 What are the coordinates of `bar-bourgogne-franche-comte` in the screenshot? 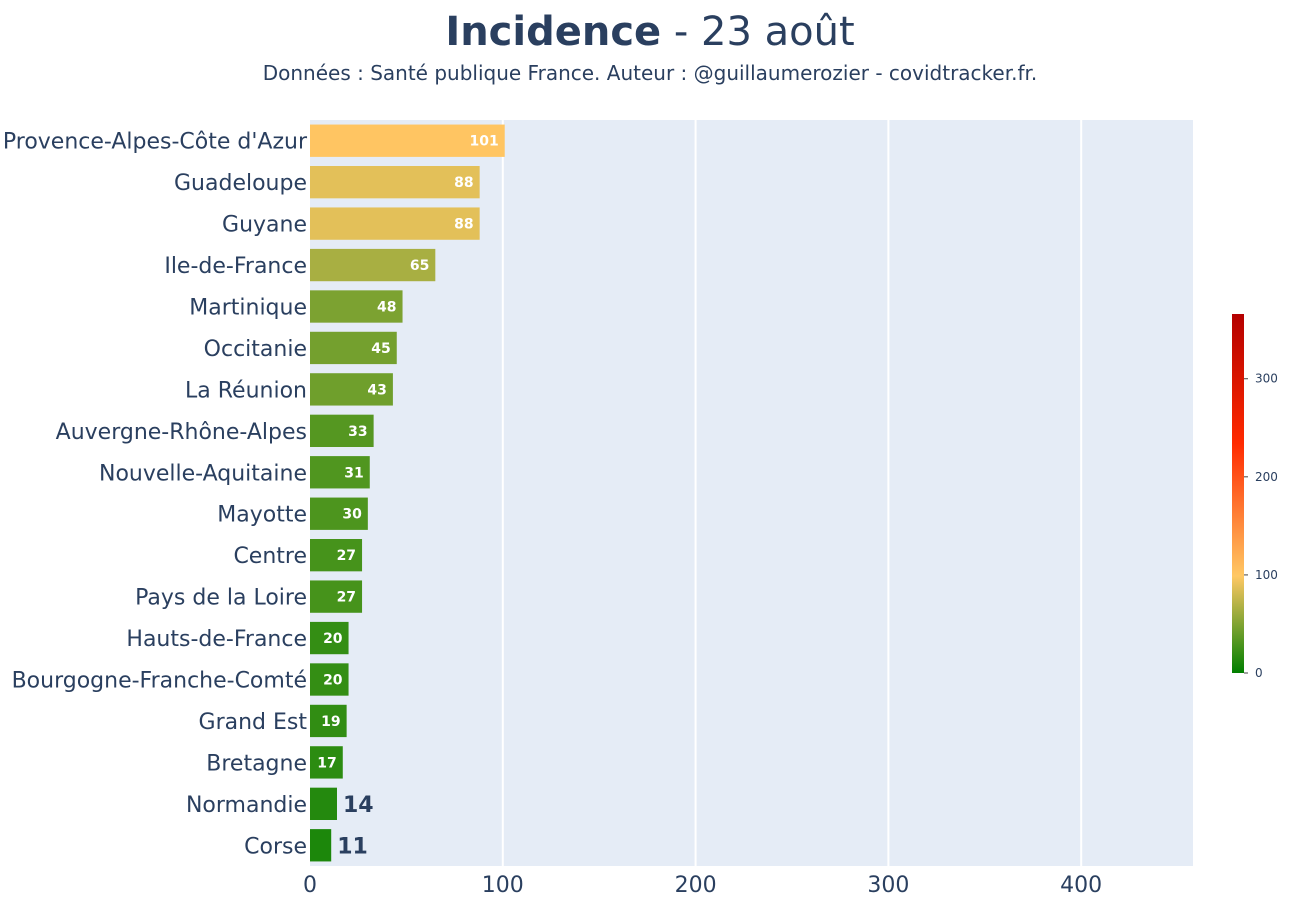 It's located at (329, 679).